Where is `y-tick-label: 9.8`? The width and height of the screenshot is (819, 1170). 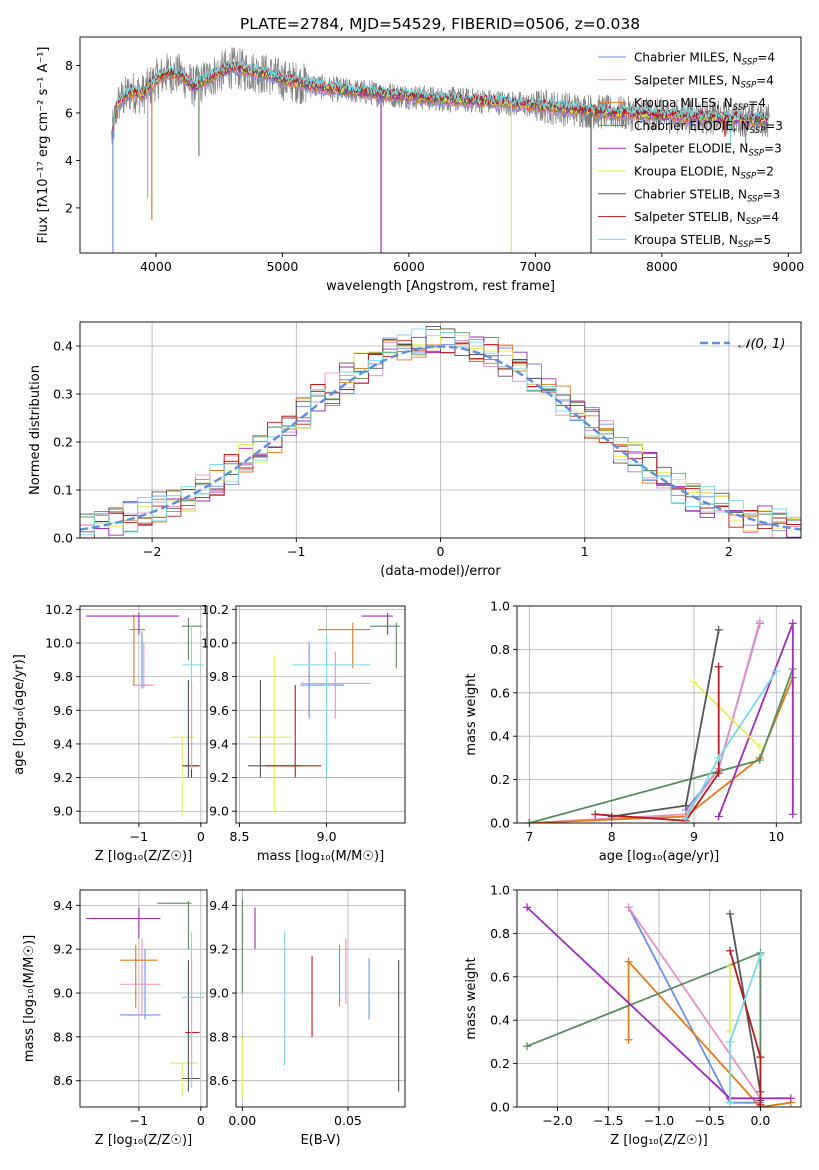 y-tick-label: 9.8 is located at coordinates (219, 676).